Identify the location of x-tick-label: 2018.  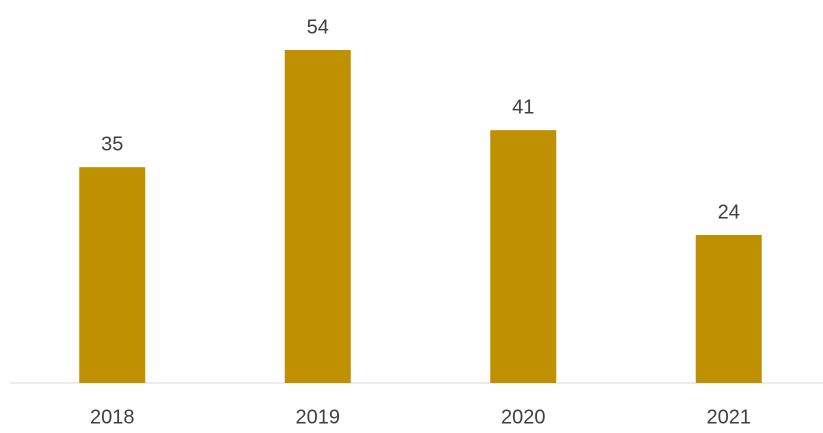
(112, 417).